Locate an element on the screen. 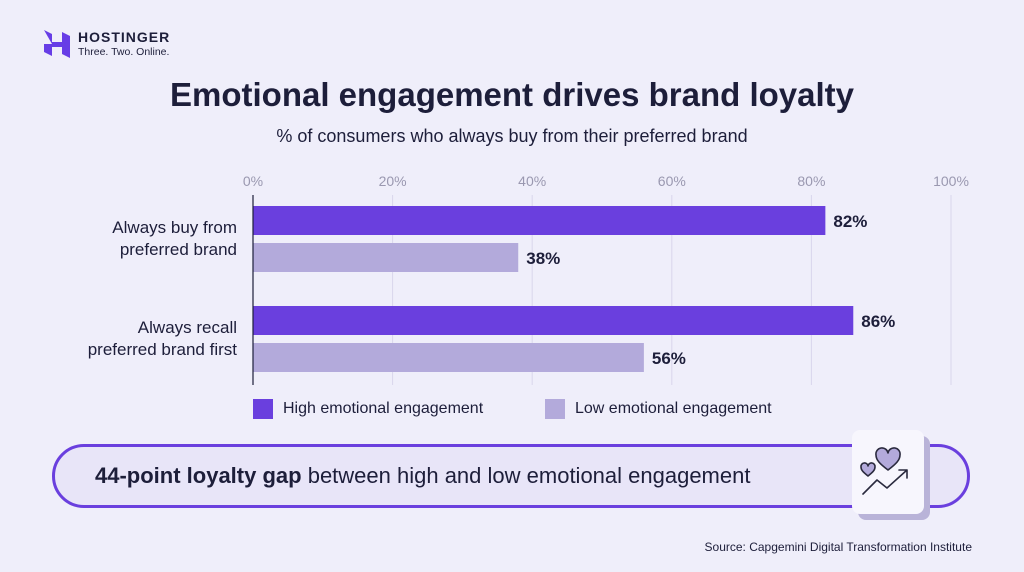 The width and height of the screenshot is (1024, 572). brand-name: HOSTINGER is located at coordinates (124, 37).